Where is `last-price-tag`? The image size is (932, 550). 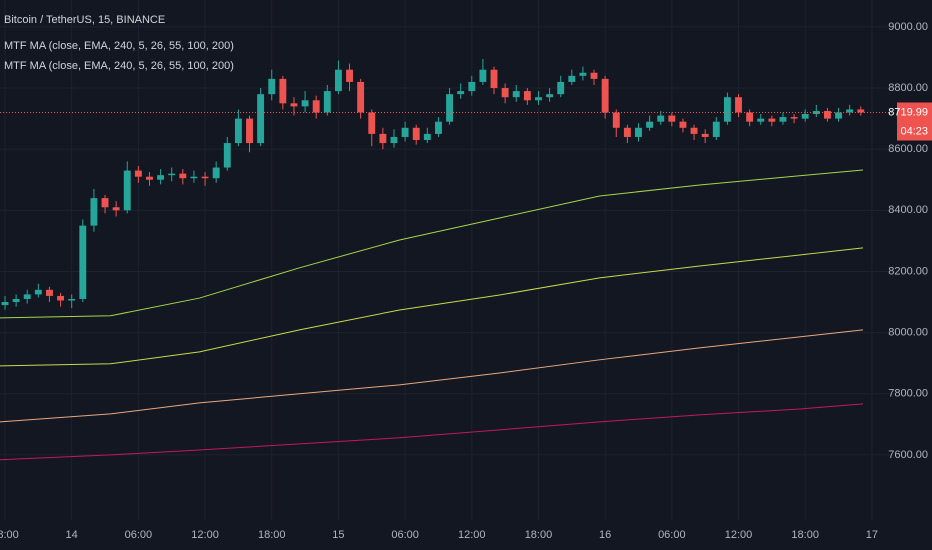 last-price-tag is located at coordinates (914, 112).